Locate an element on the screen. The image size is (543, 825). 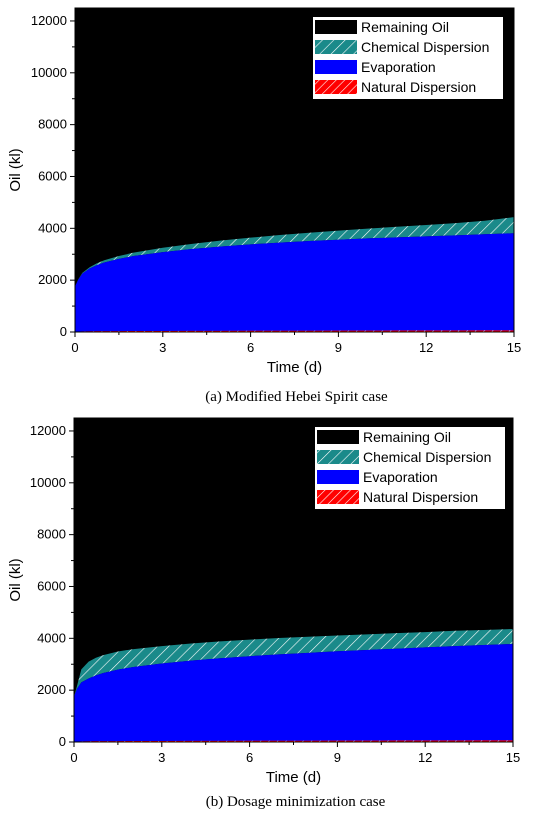
figure-caption: (a) Modified Hebei Spirit case is located at coordinates (296, 397).